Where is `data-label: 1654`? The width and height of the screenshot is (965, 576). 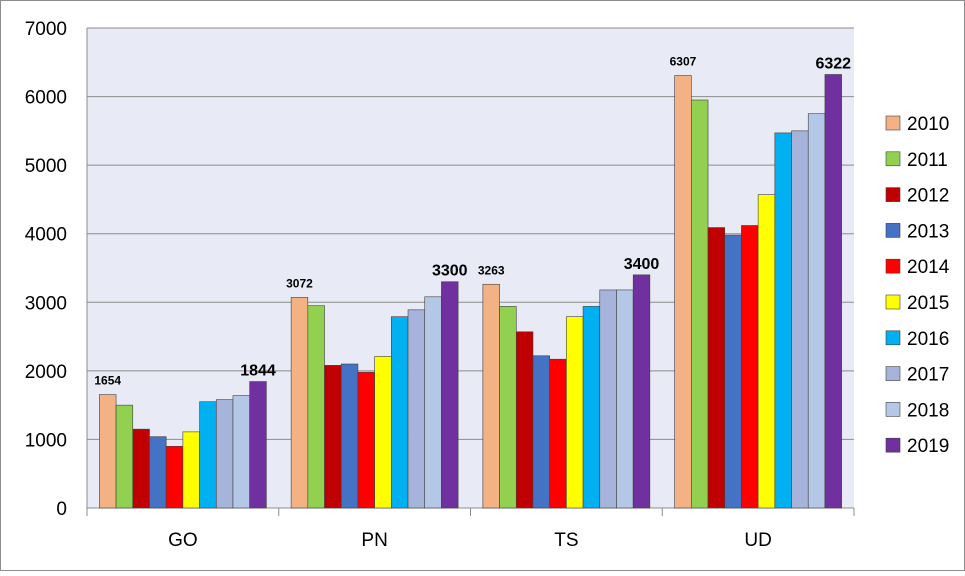
data-label: 1654 is located at coordinates (107, 381).